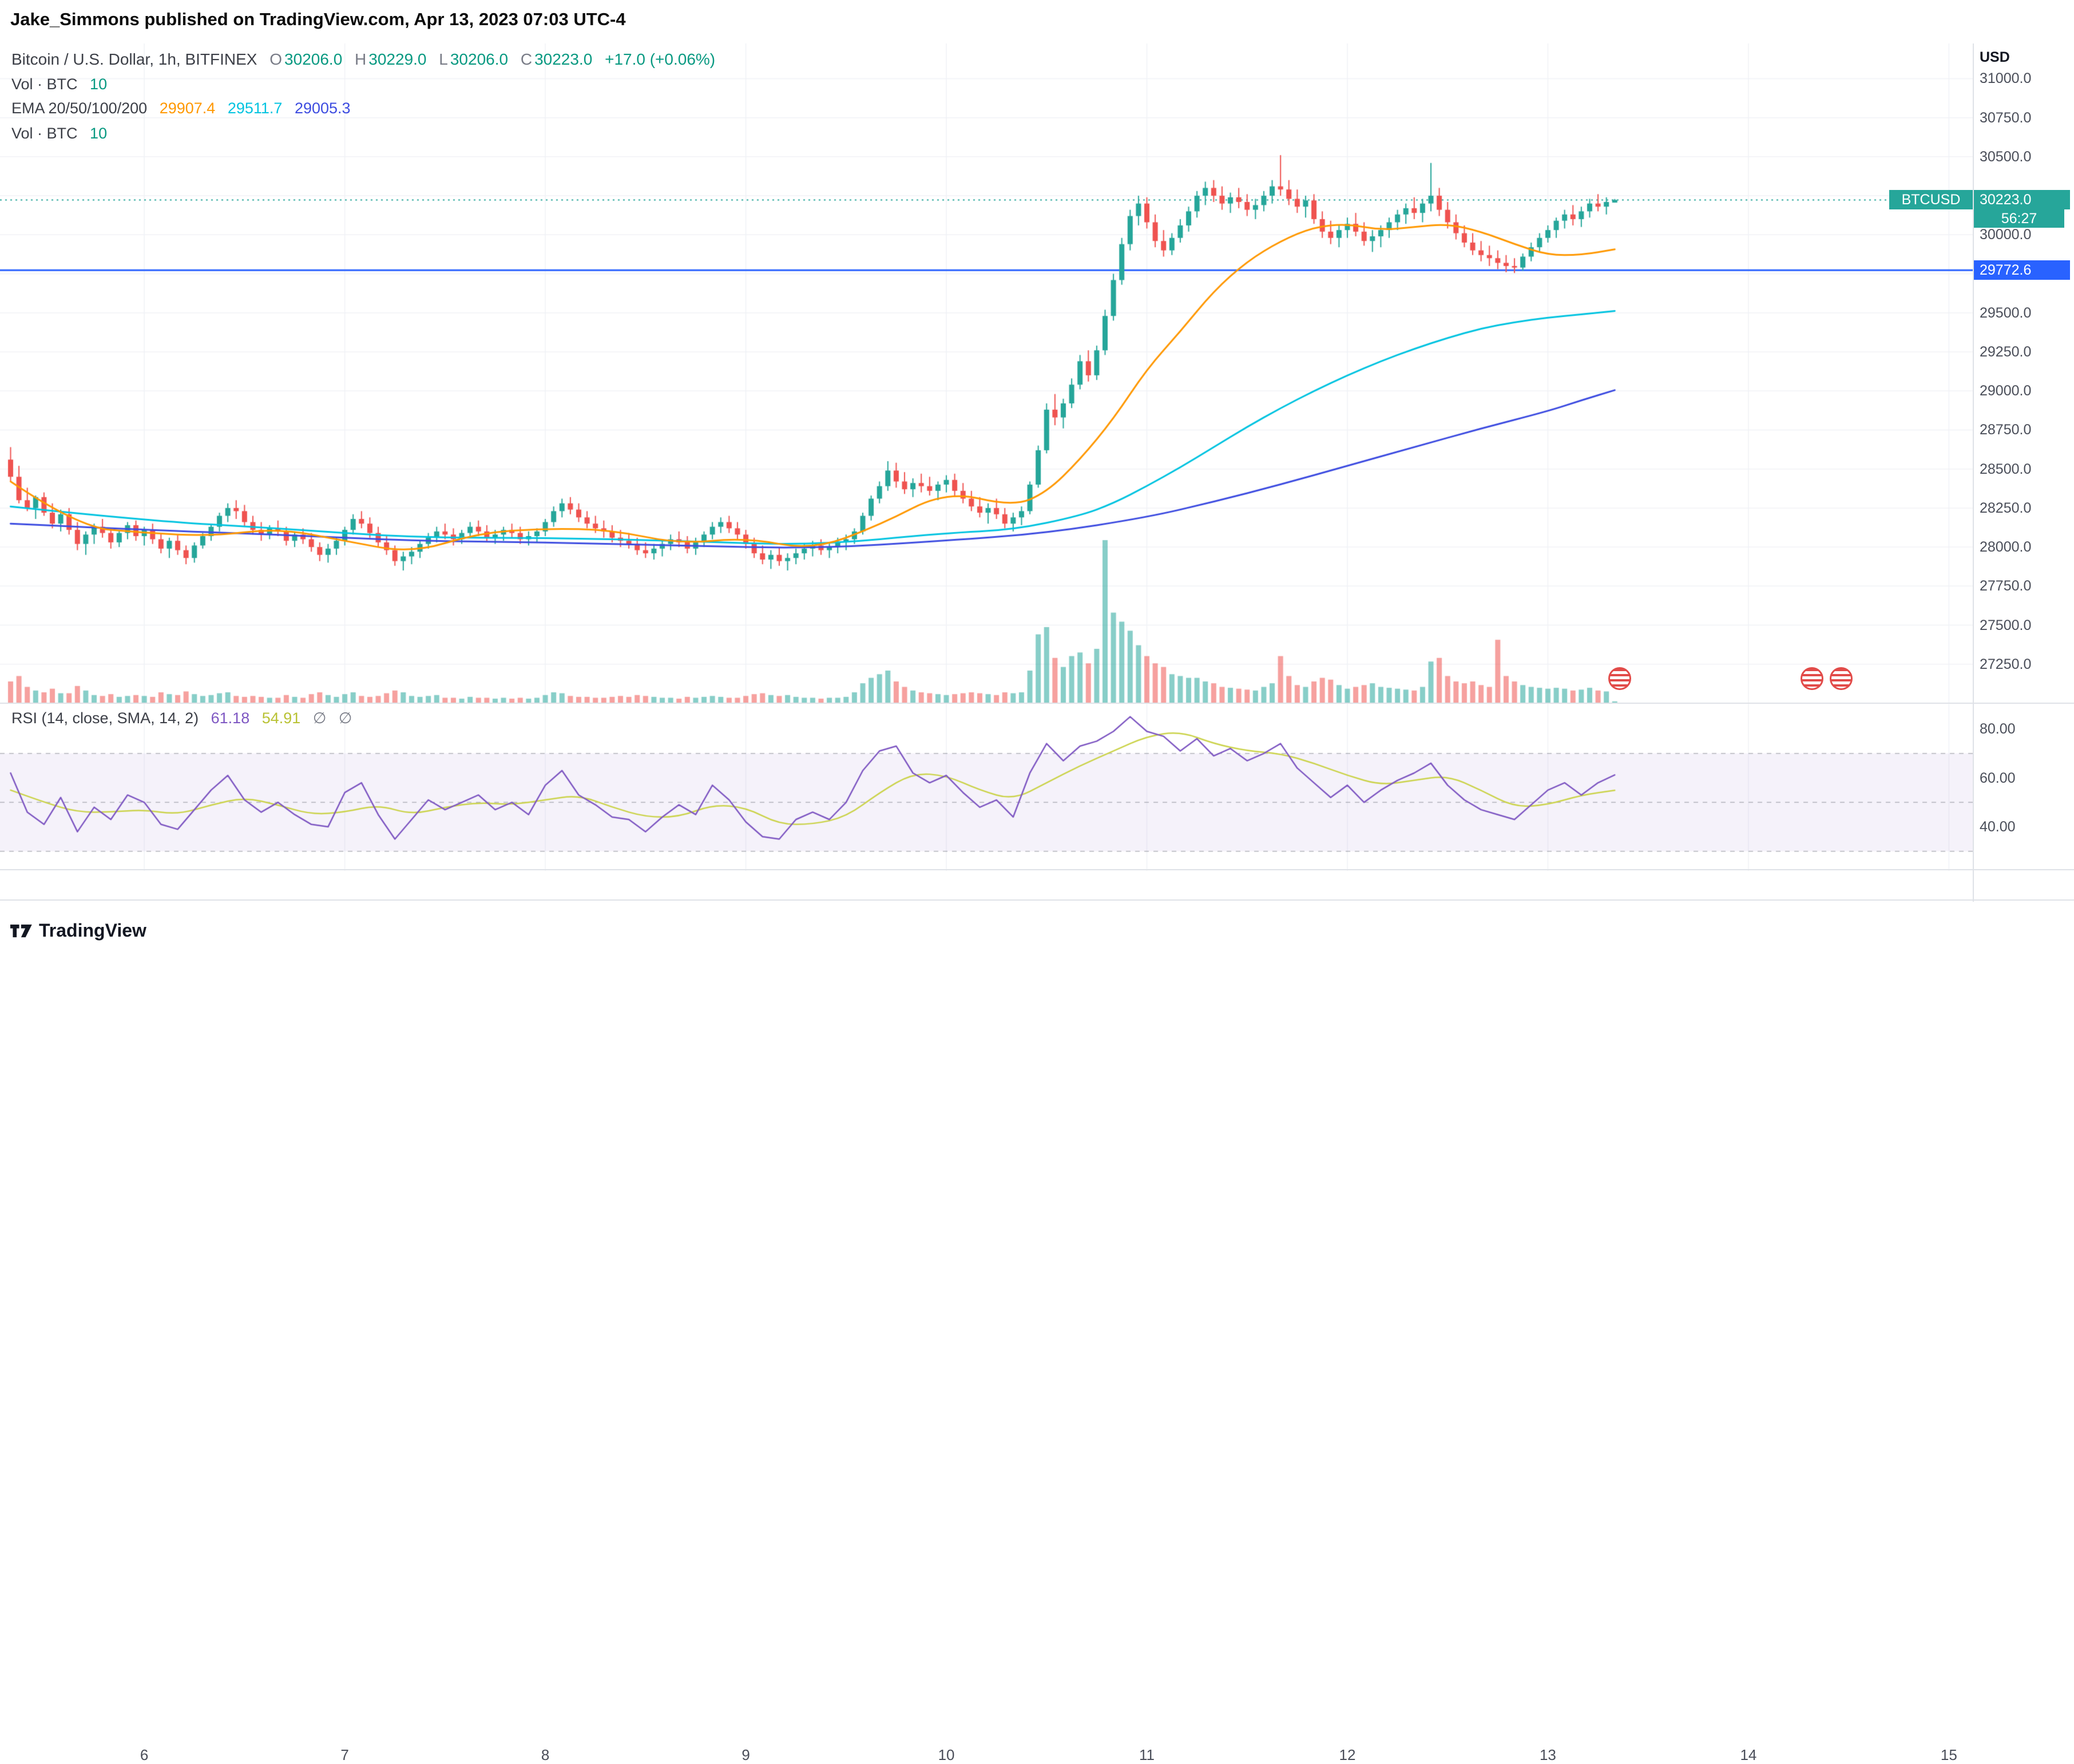 The image size is (2074, 1764). I want to click on symbol-title: Bitcoin / U.S. Dollar, 1h, BITFINEX, so click(134, 59).